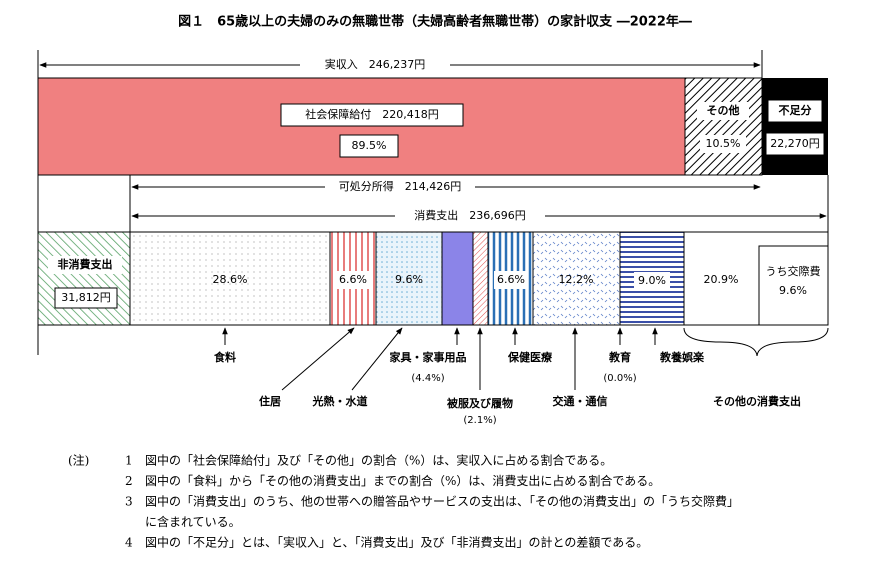 The height and width of the screenshot is (569, 870). I want to click on transport-pct: 12.2%, so click(576, 279).